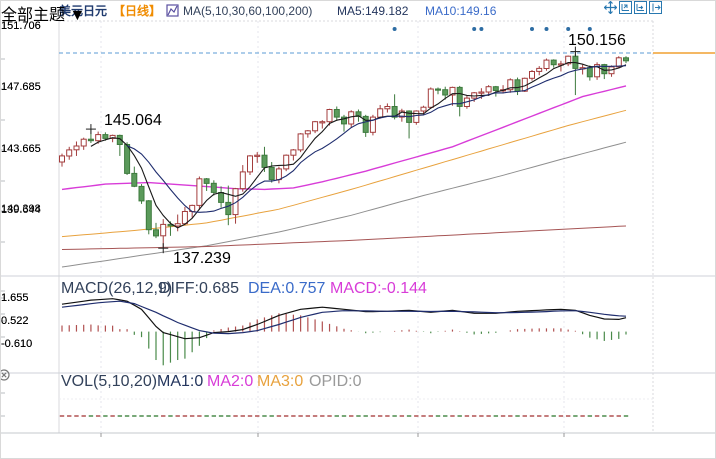 This screenshot has height=459, width=716. I want to click on shift-right-icon, so click(655, 10).